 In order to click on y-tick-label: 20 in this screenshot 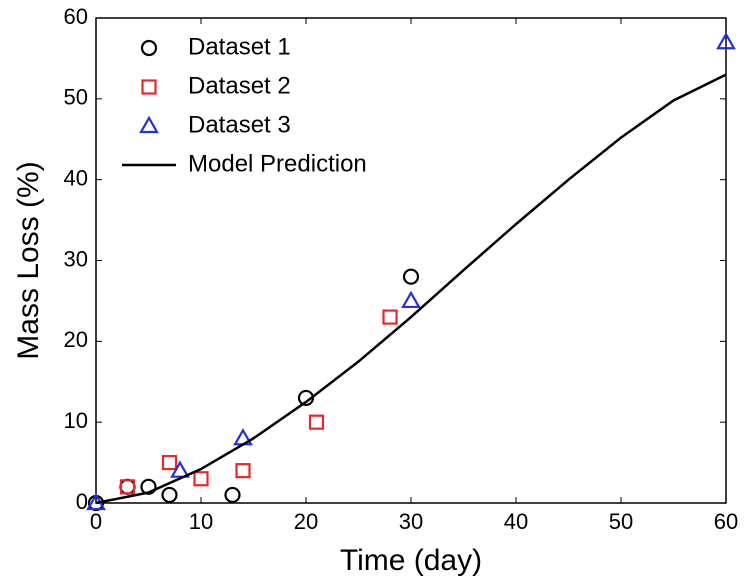, I will do `click(76, 339)`.